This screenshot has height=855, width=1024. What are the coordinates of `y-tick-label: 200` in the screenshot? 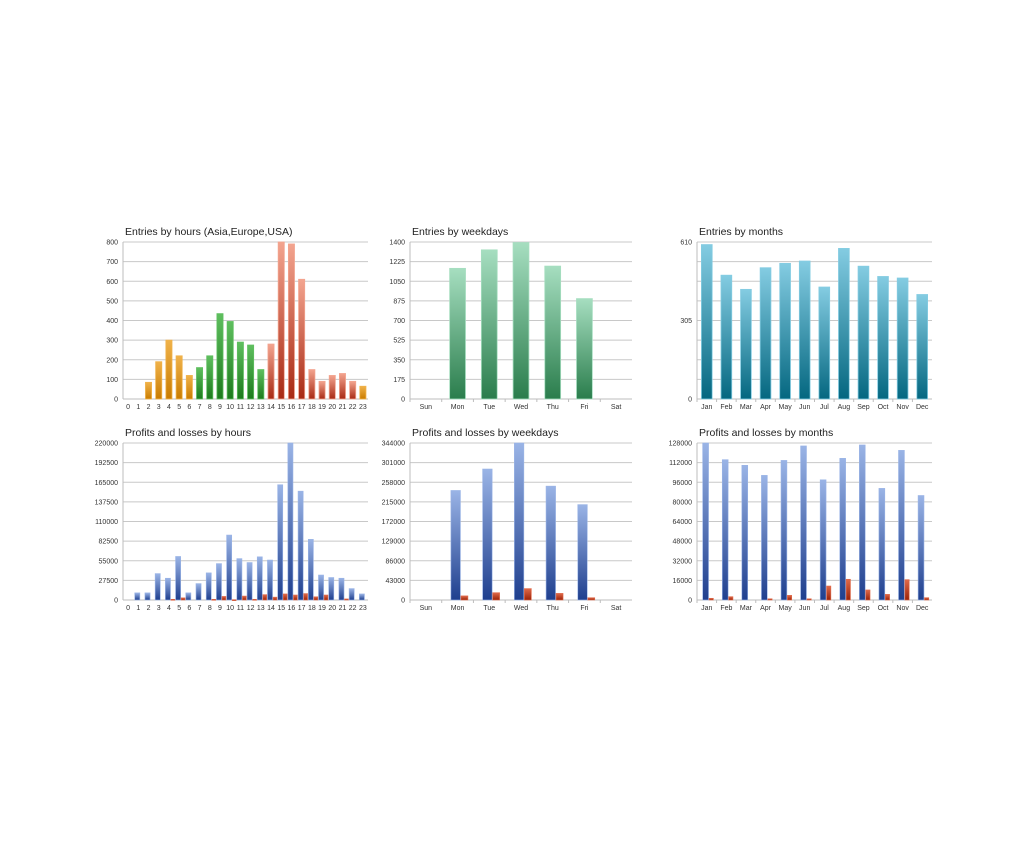 It's located at (112, 360).